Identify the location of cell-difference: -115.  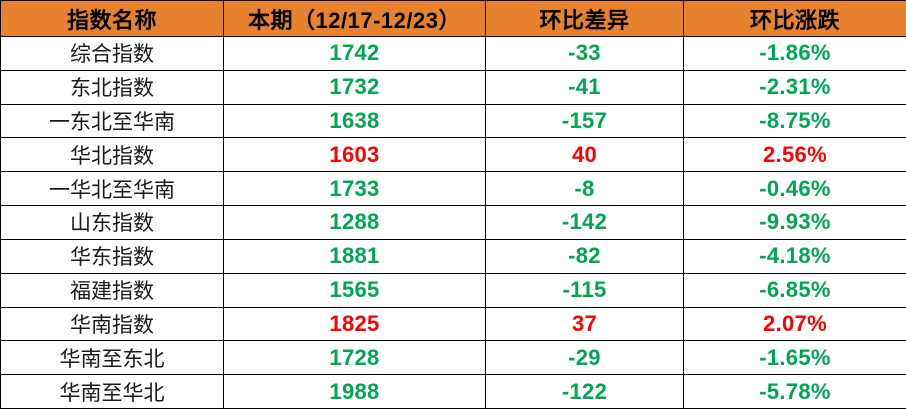
(584, 290).